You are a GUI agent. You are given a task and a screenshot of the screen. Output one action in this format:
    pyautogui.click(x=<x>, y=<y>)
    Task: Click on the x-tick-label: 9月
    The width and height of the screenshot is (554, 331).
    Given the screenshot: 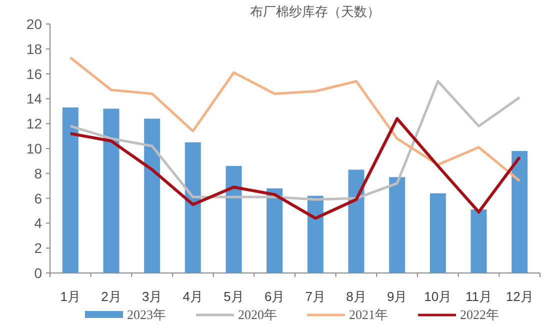 What is the action you would take?
    pyautogui.click(x=397, y=296)
    